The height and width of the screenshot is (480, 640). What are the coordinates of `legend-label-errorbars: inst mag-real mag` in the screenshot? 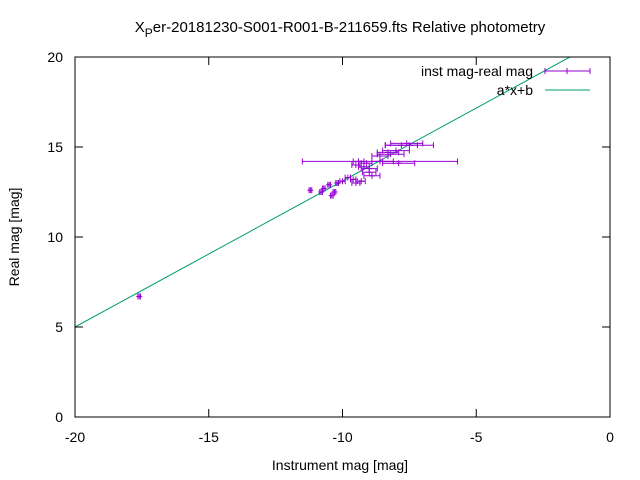 It's located at (477, 71).